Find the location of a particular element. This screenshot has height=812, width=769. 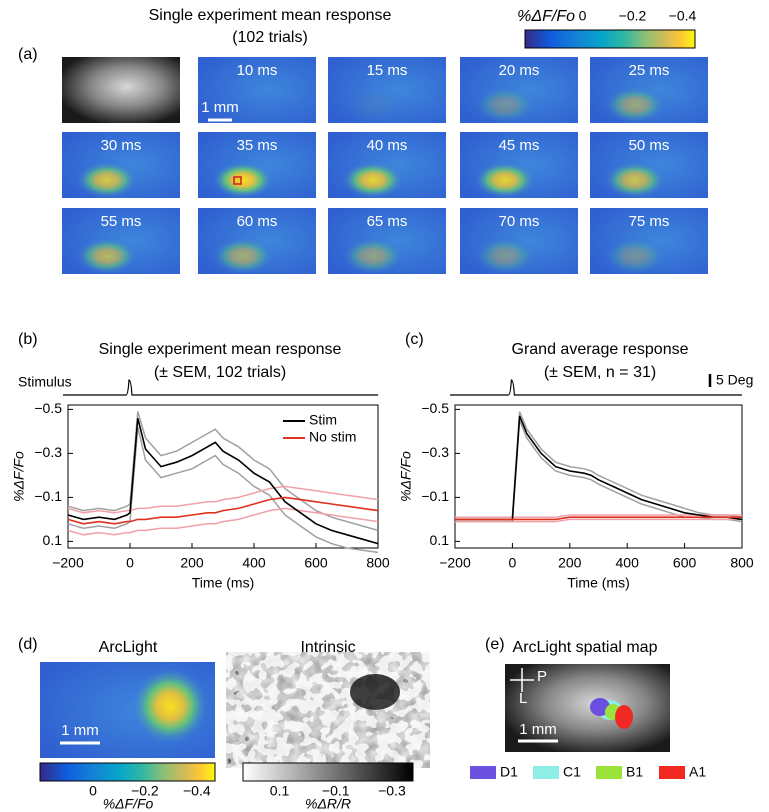

frame-image is located at coordinates (257, 90).